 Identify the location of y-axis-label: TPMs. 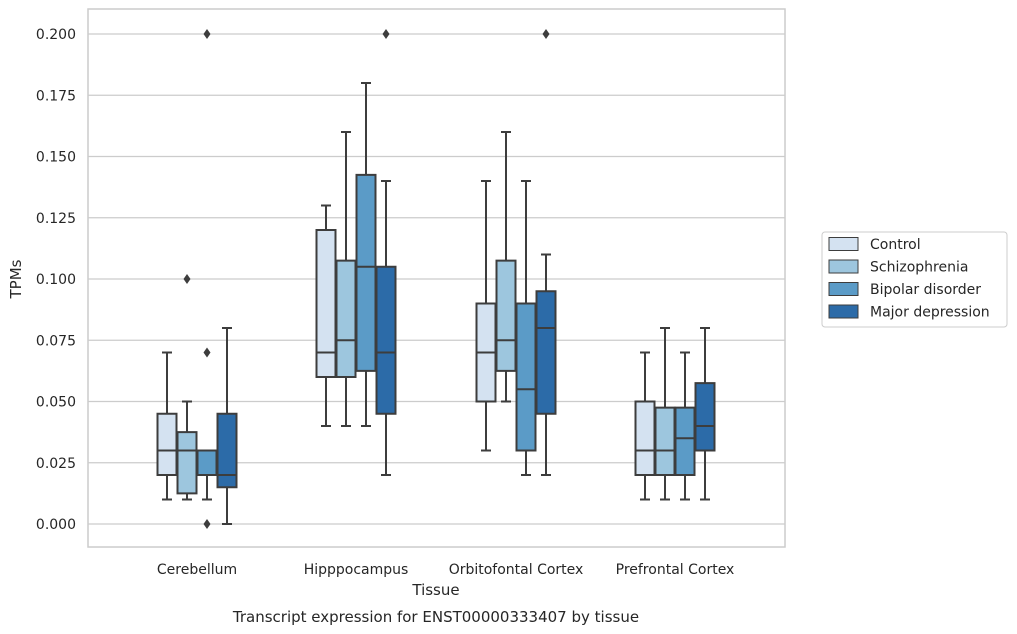
(16, 279).